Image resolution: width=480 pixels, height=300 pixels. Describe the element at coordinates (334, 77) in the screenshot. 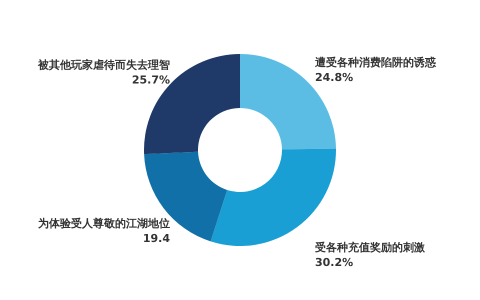

I see `data-label: 24.8%` at that location.